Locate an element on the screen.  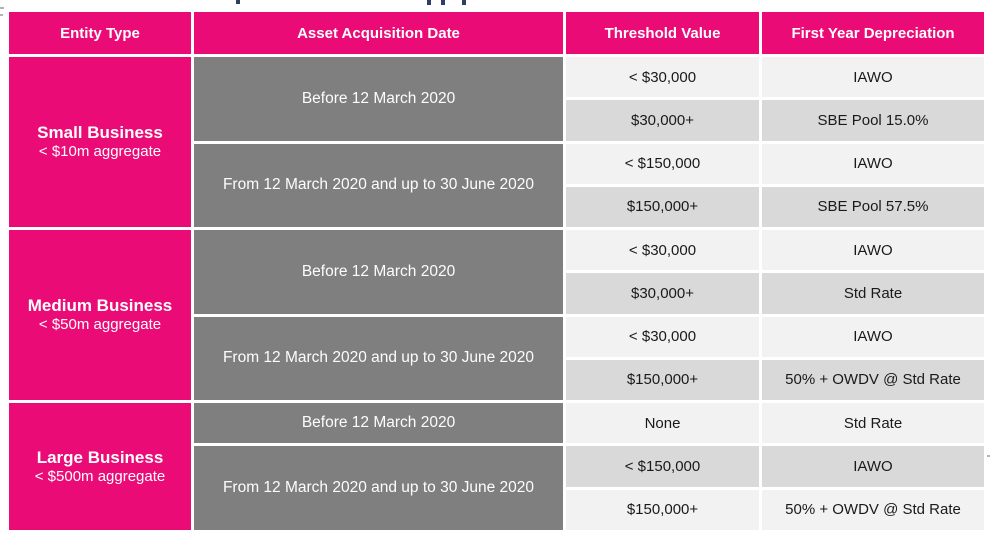
entity-cell-small-business: Small Business < $10m aggregate is located at coordinates (100, 142).